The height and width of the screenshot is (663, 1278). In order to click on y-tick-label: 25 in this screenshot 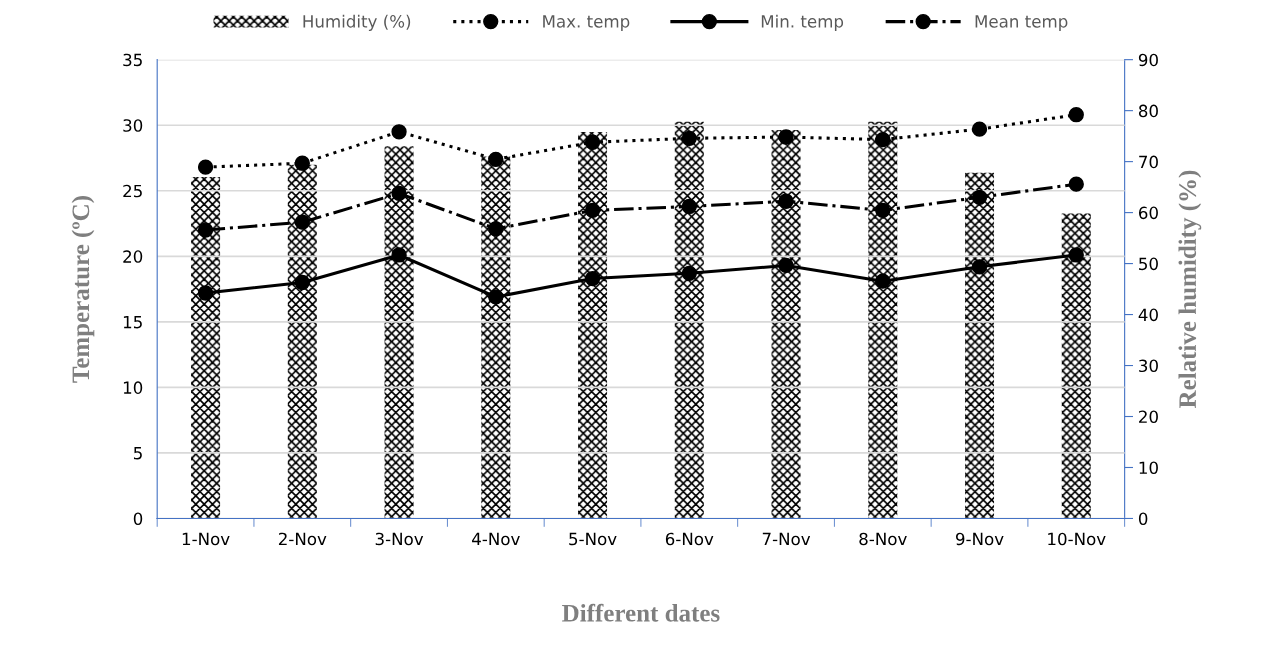, I will do `click(132, 191)`.